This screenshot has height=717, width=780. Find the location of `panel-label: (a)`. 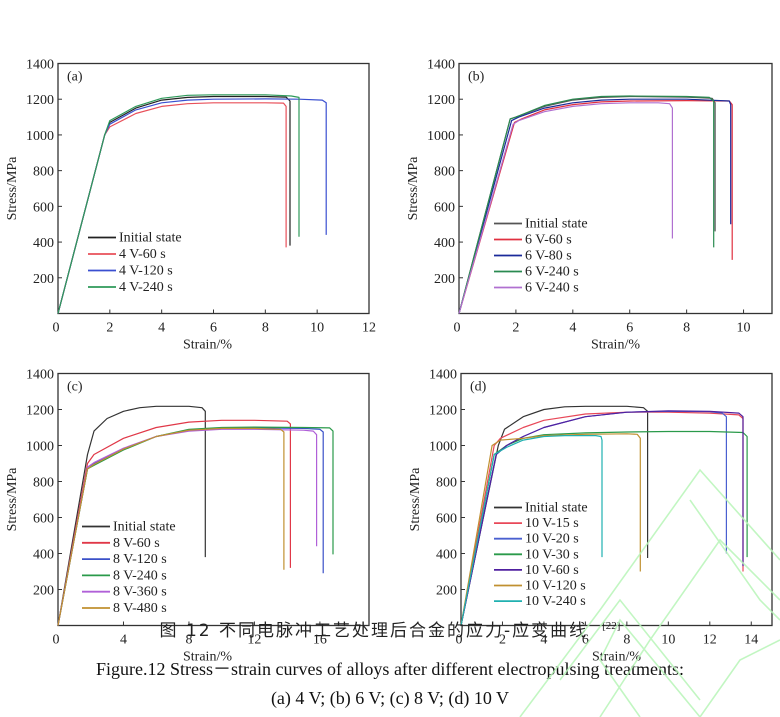

panel-label: (a) is located at coordinates (75, 77).